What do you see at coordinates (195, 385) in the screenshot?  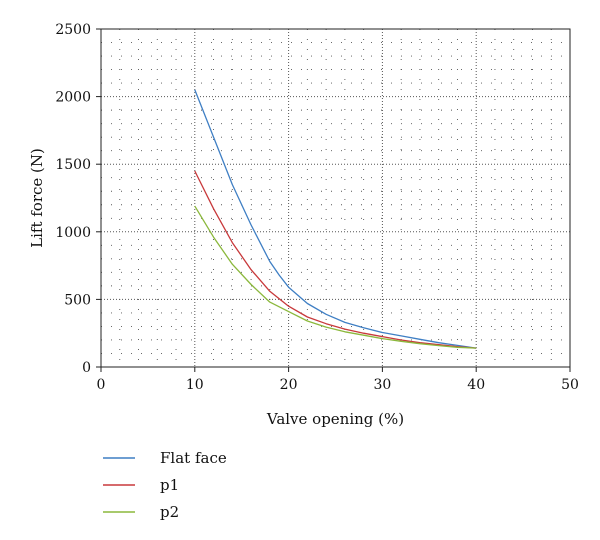 I see `x-tick-label: 10` at bounding box center [195, 385].